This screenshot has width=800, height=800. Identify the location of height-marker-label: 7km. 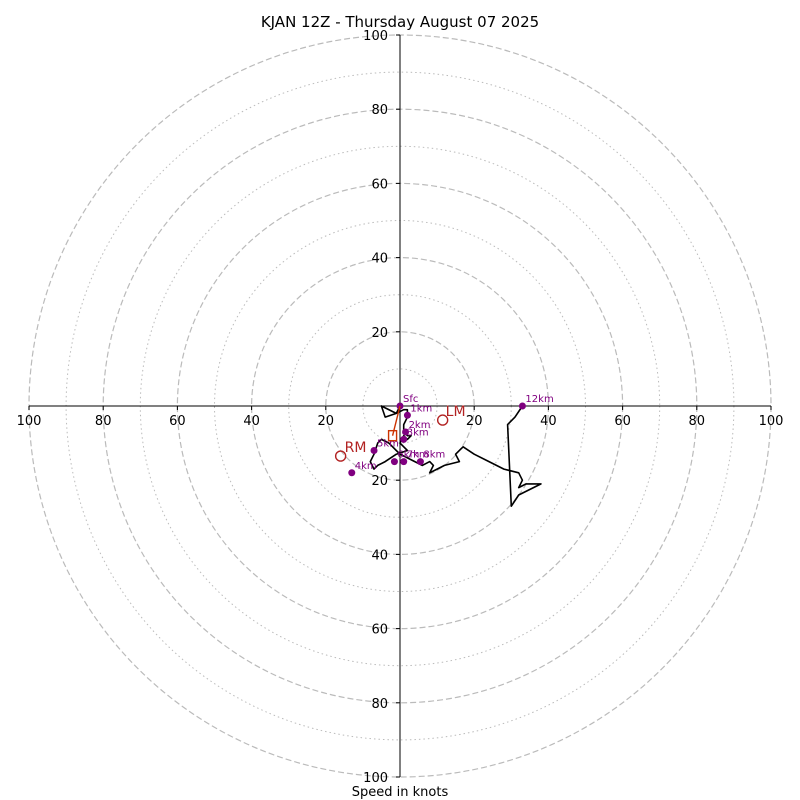
(418, 455).